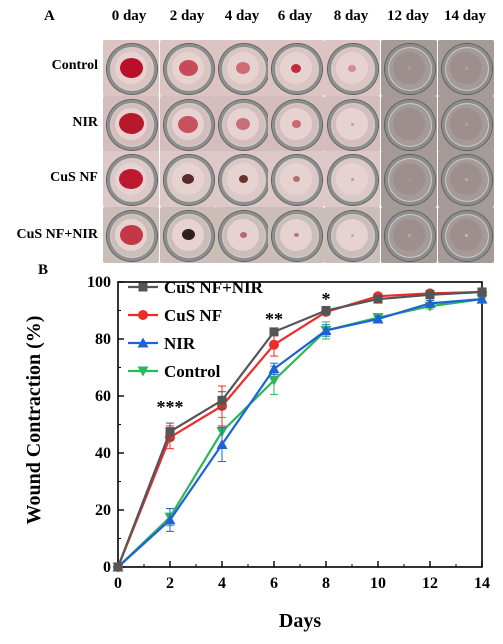 This screenshot has width=503, height=644. What do you see at coordinates (465, 16) in the screenshot?
I see `day-header: 14 day` at bounding box center [465, 16].